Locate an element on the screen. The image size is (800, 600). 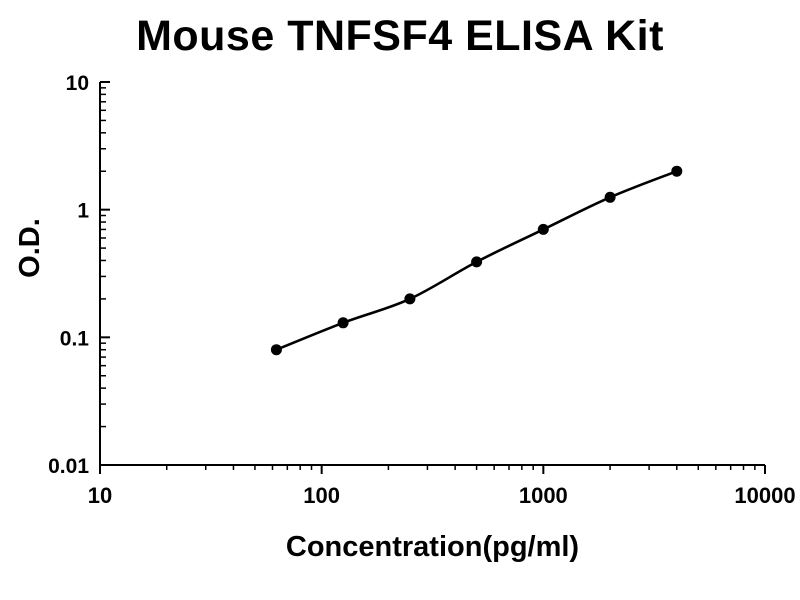
y-tick-label: 0.01 is located at coordinates (68, 466).